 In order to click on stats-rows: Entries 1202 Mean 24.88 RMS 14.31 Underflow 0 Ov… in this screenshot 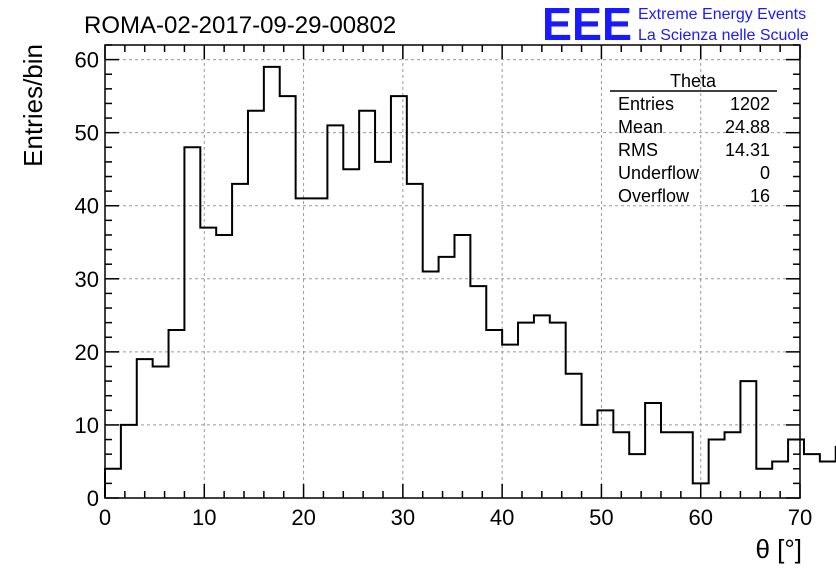, I will do `click(694, 150)`.